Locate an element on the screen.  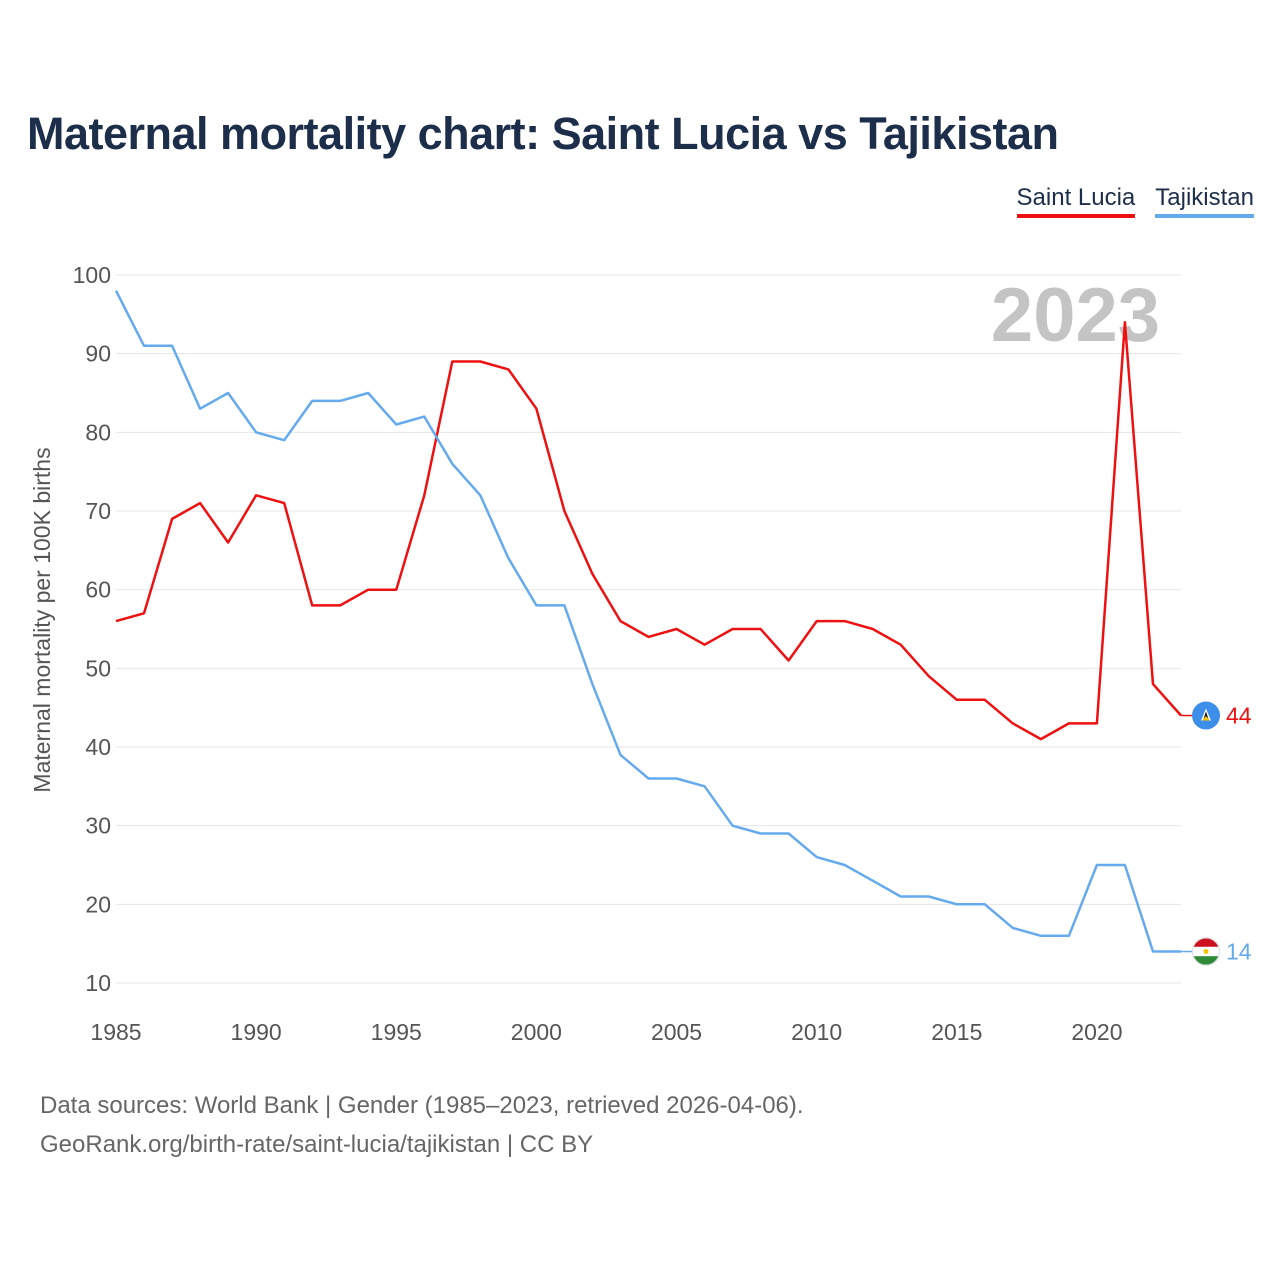
year-watermark: 2023 is located at coordinates (1075, 315).